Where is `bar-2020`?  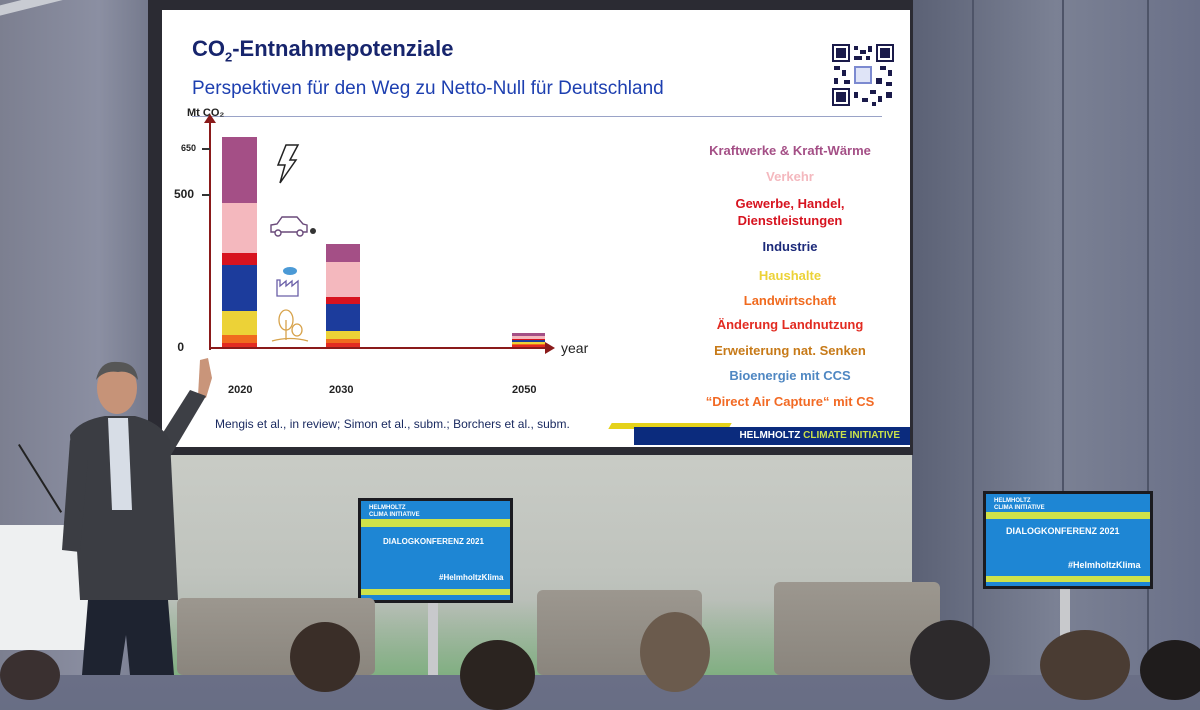 bar-2020 is located at coordinates (239, 242).